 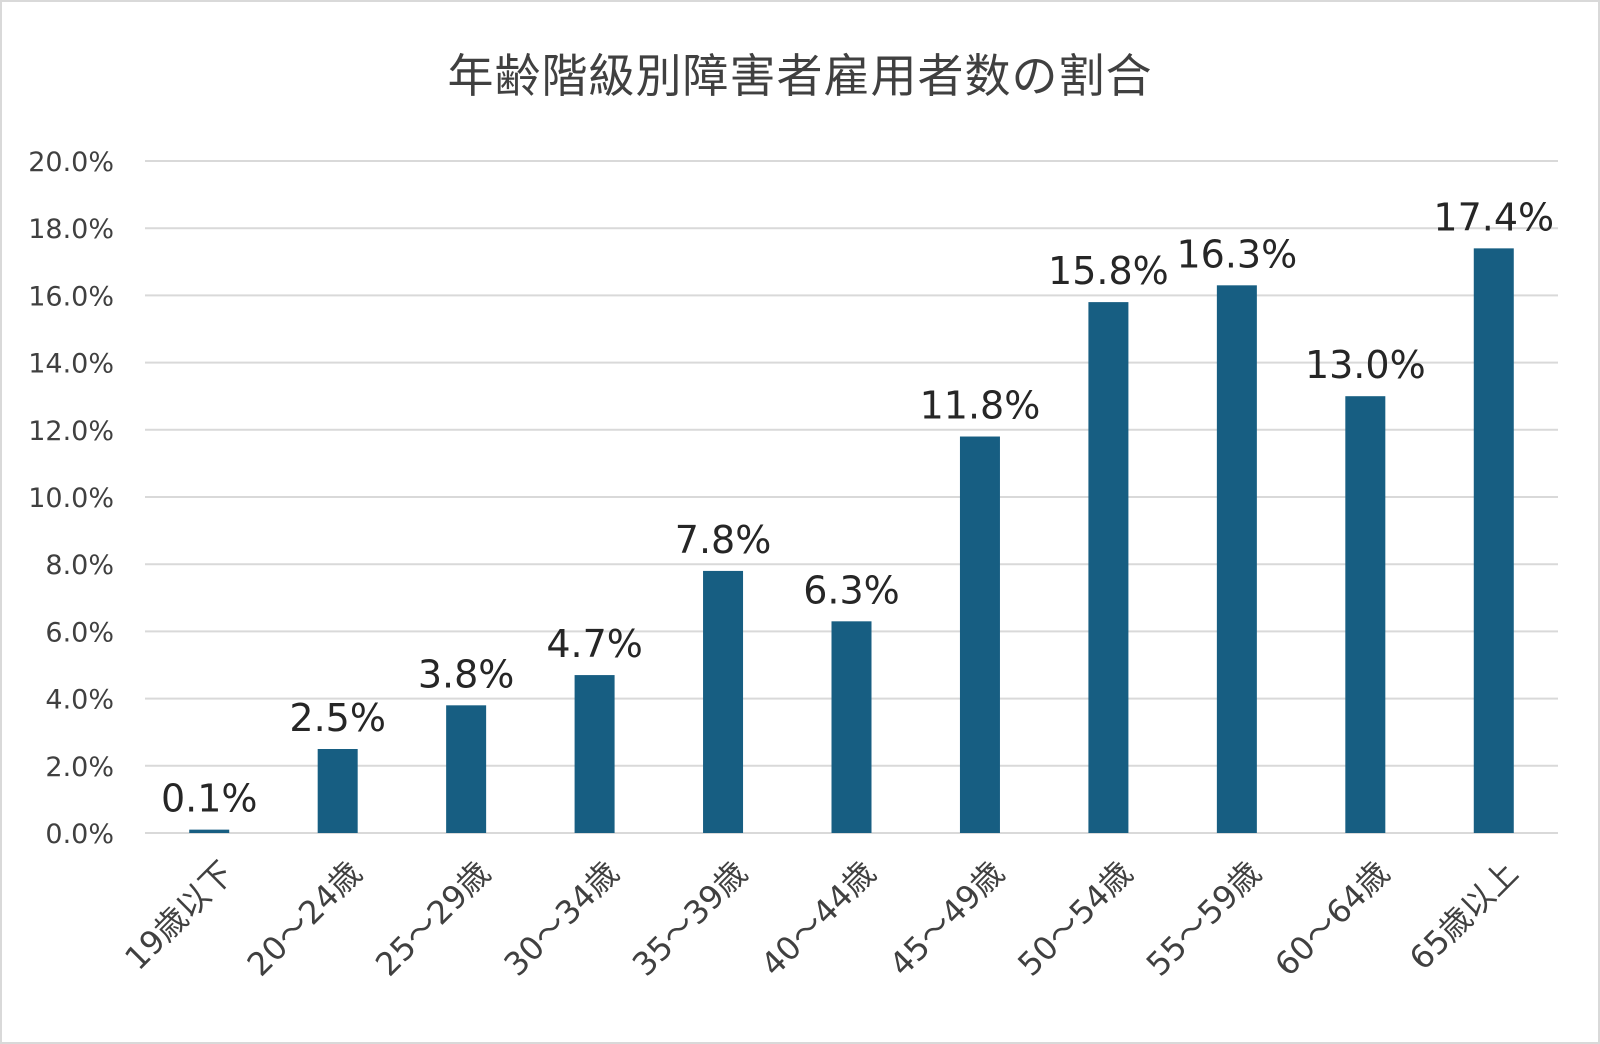 I want to click on y-tick-label: 10.0%, so click(x=71, y=498).